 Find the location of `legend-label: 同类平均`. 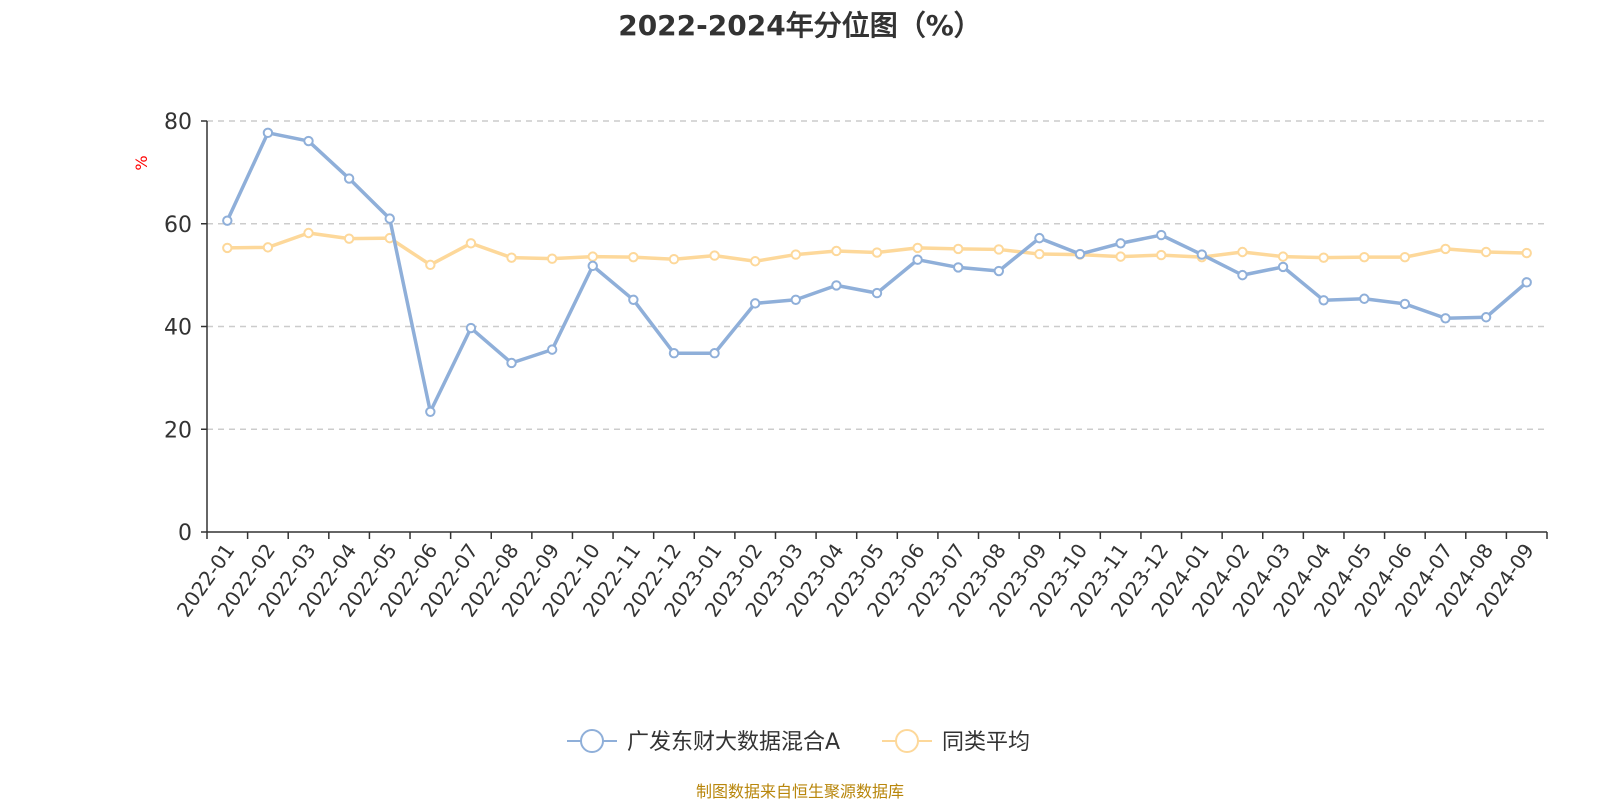

legend-label: 同类平均 is located at coordinates (986, 742).